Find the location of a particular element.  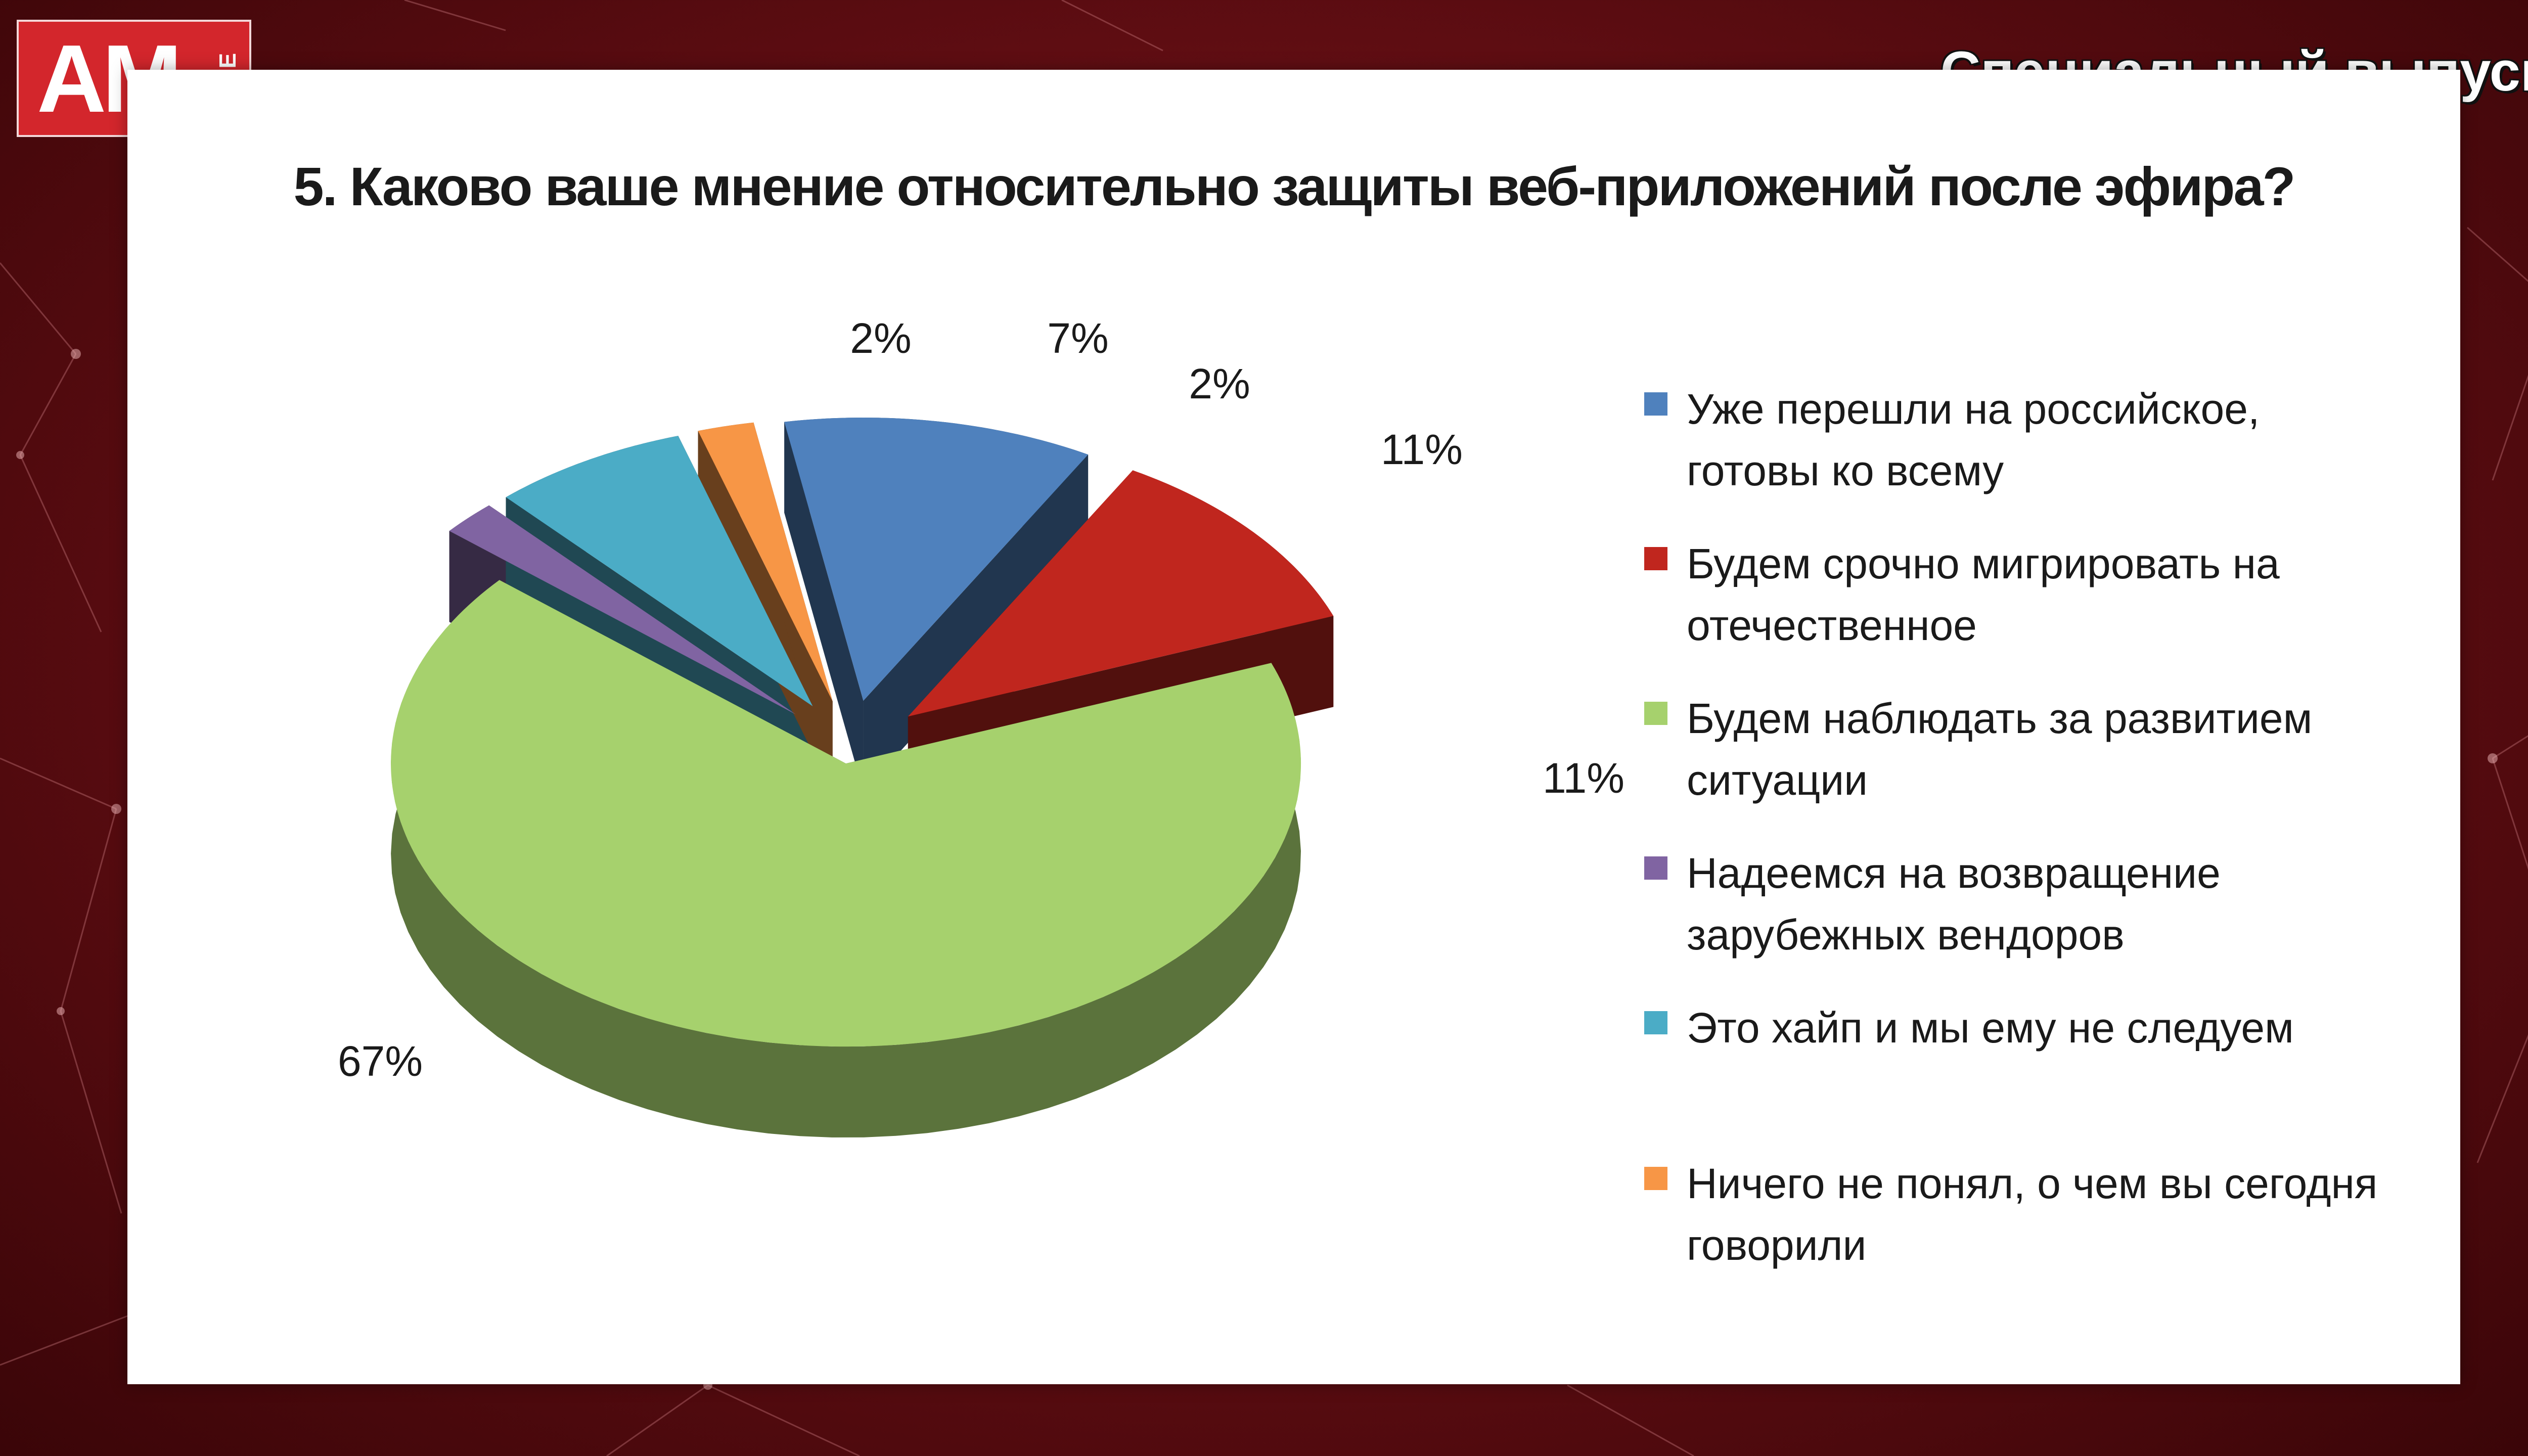

pie-data-label-2: 67% is located at coordinates (381, 1061).